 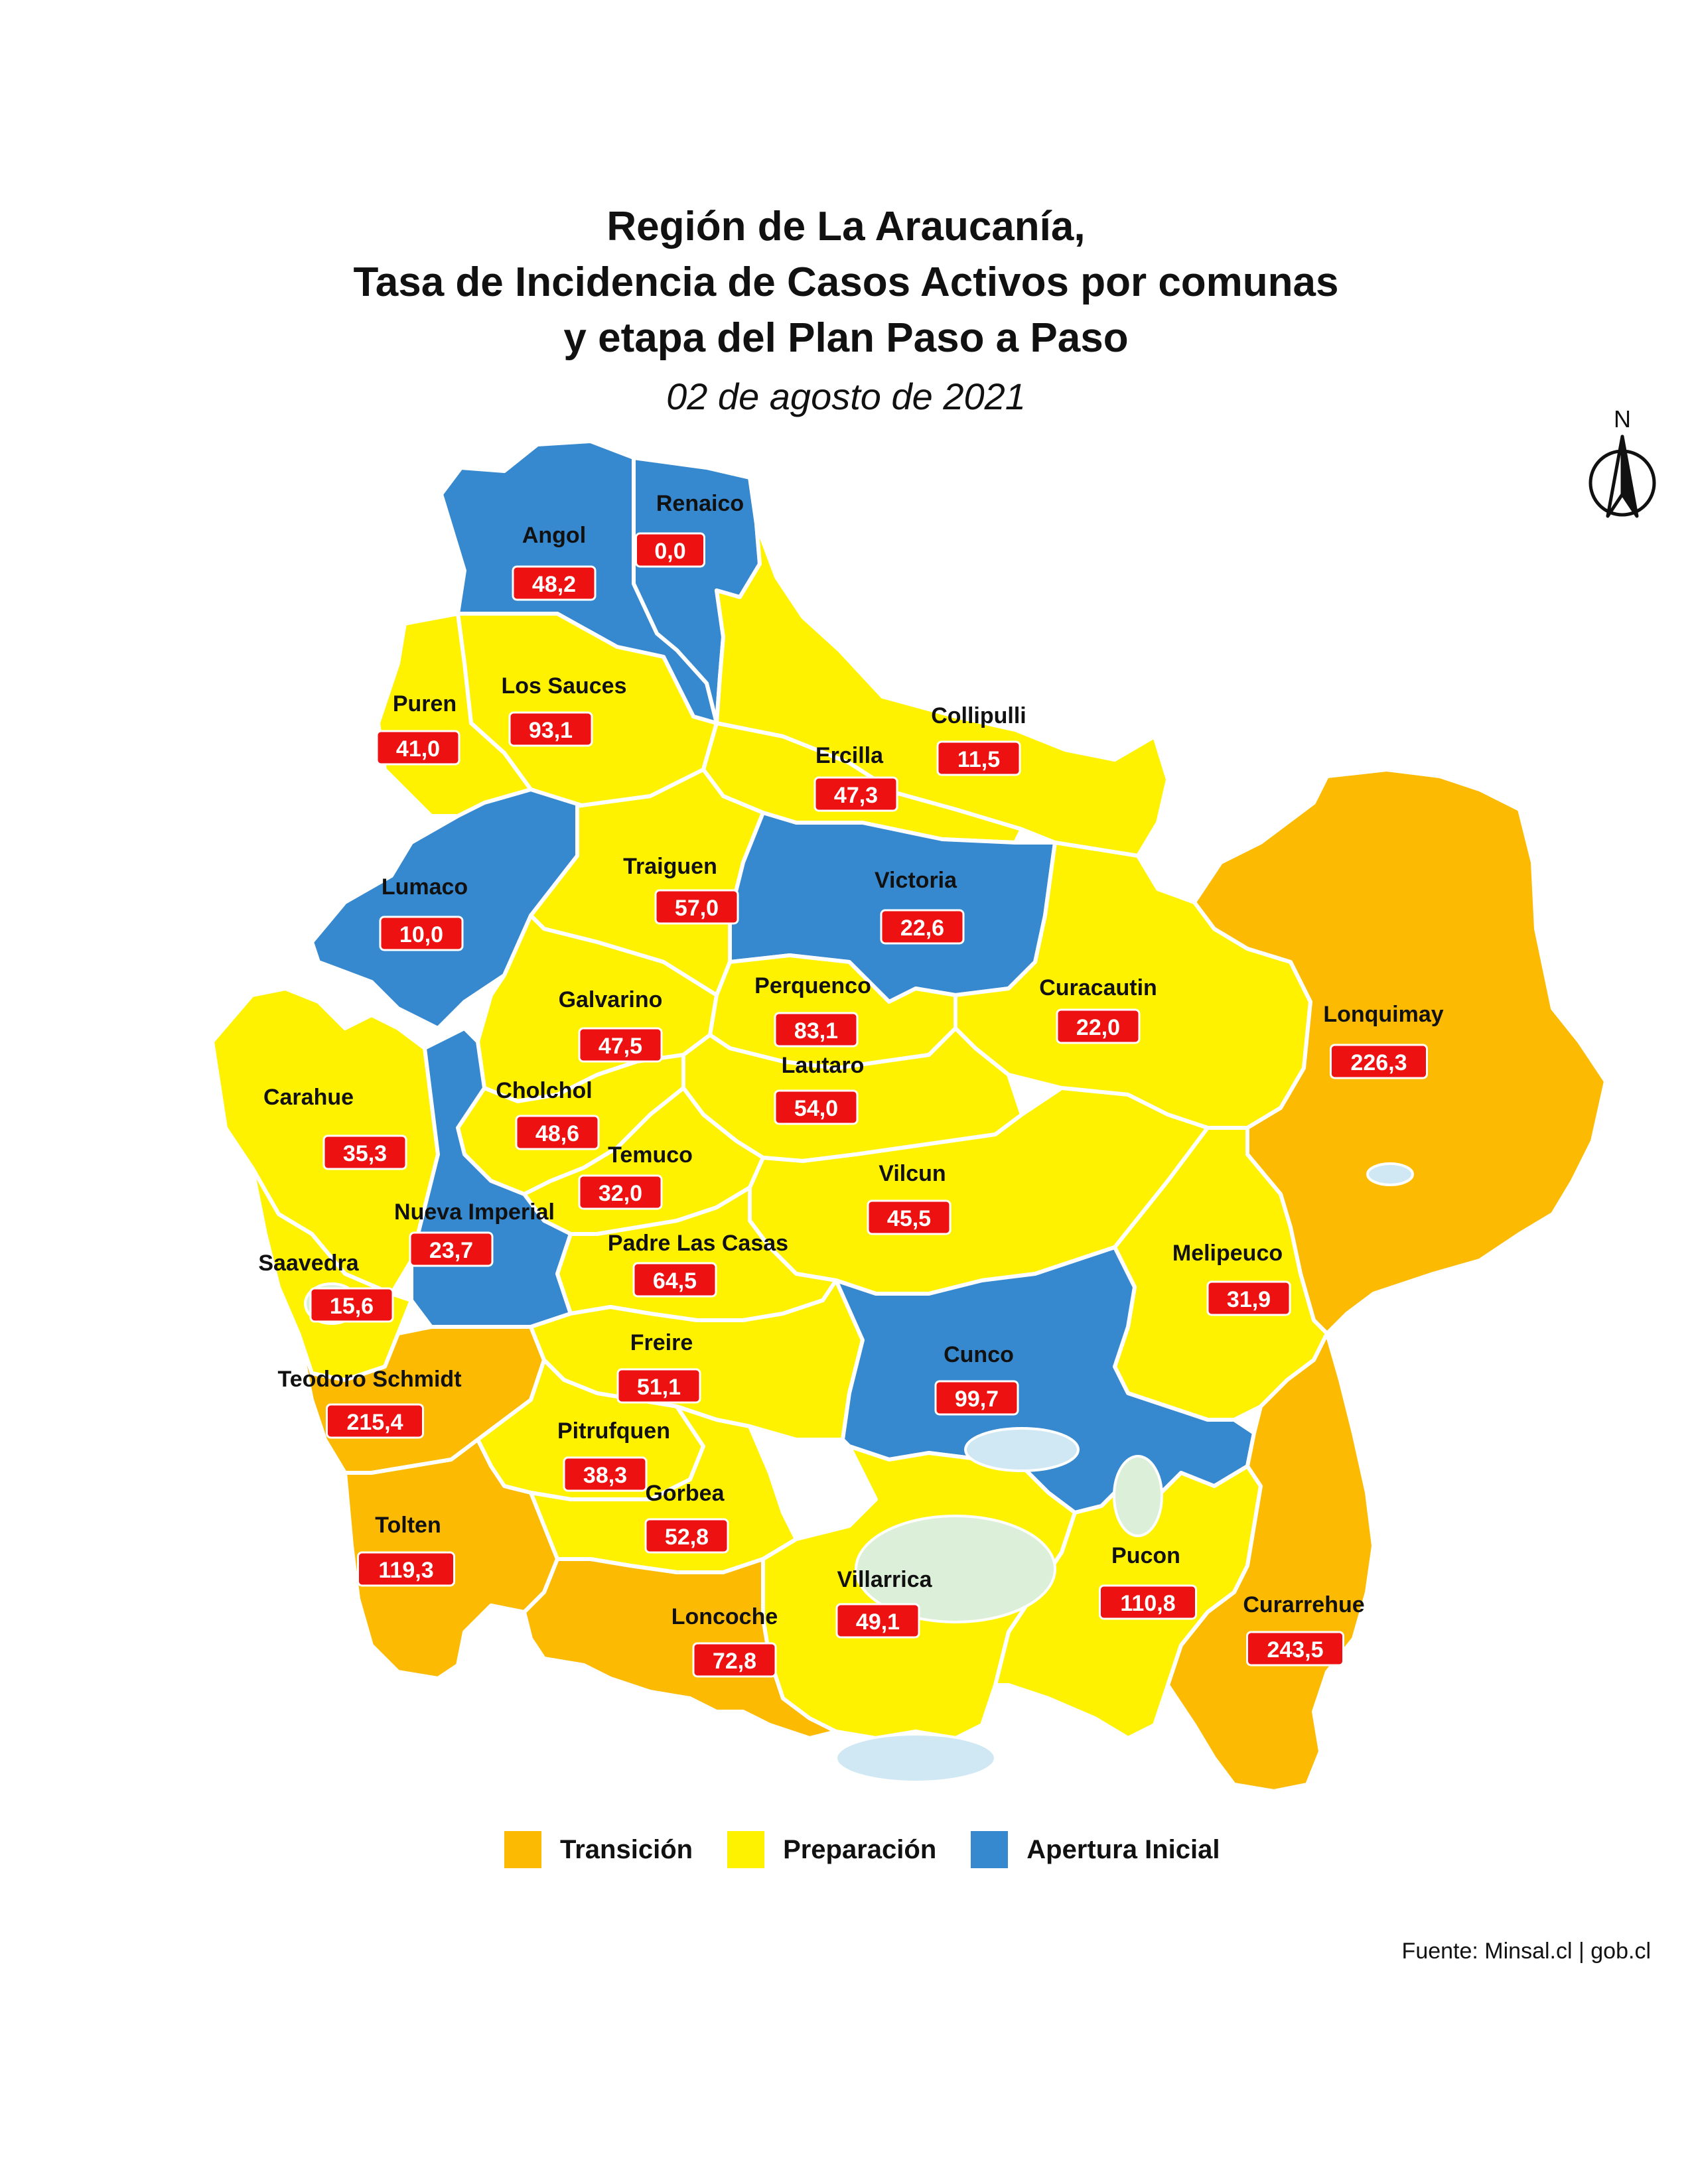 I want to click on commune-name-lumaco: Lumaco, so click(x=425, y=887).